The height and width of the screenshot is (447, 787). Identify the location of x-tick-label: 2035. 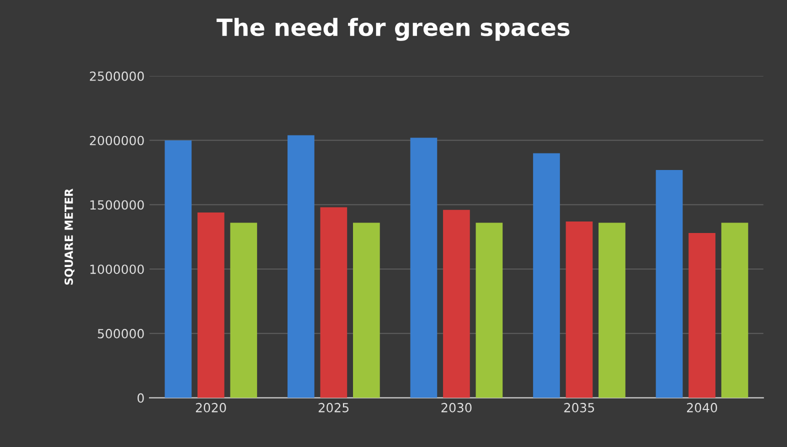
(579, 407).